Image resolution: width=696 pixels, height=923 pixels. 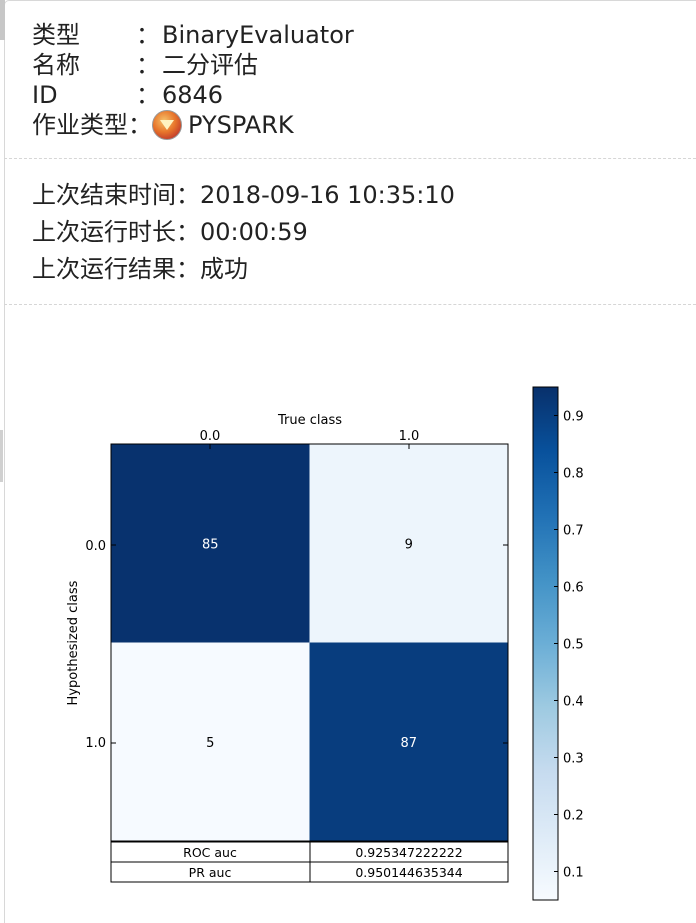 What do you see at coordinates (408, 872) in the screenshot?
I see `pr-auc-value: 0.950144635344` at bounding box center [408, 872].